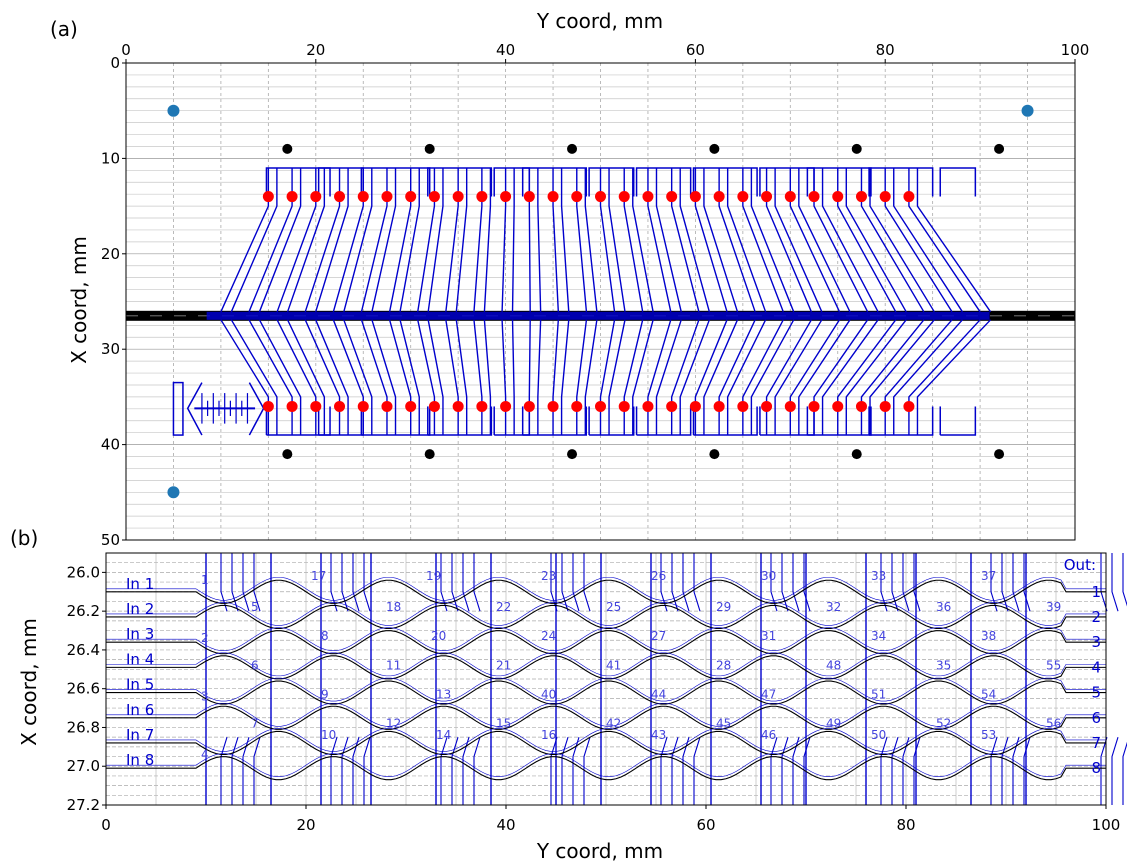 The height and width of the screenshot is (863, 1127). I want to click on coupler-number: 33, so click(878, 576).